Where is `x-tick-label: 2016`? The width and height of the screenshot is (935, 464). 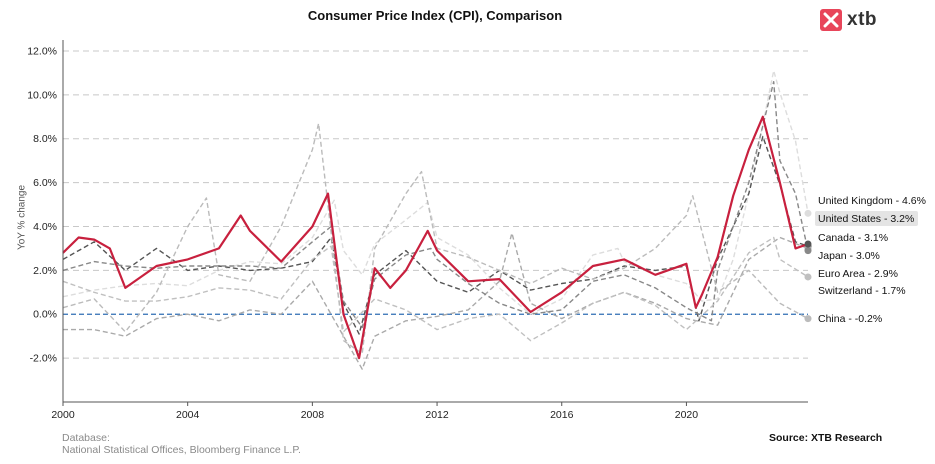 x-tick-label: 2016 is located at coordinates (562, 415).